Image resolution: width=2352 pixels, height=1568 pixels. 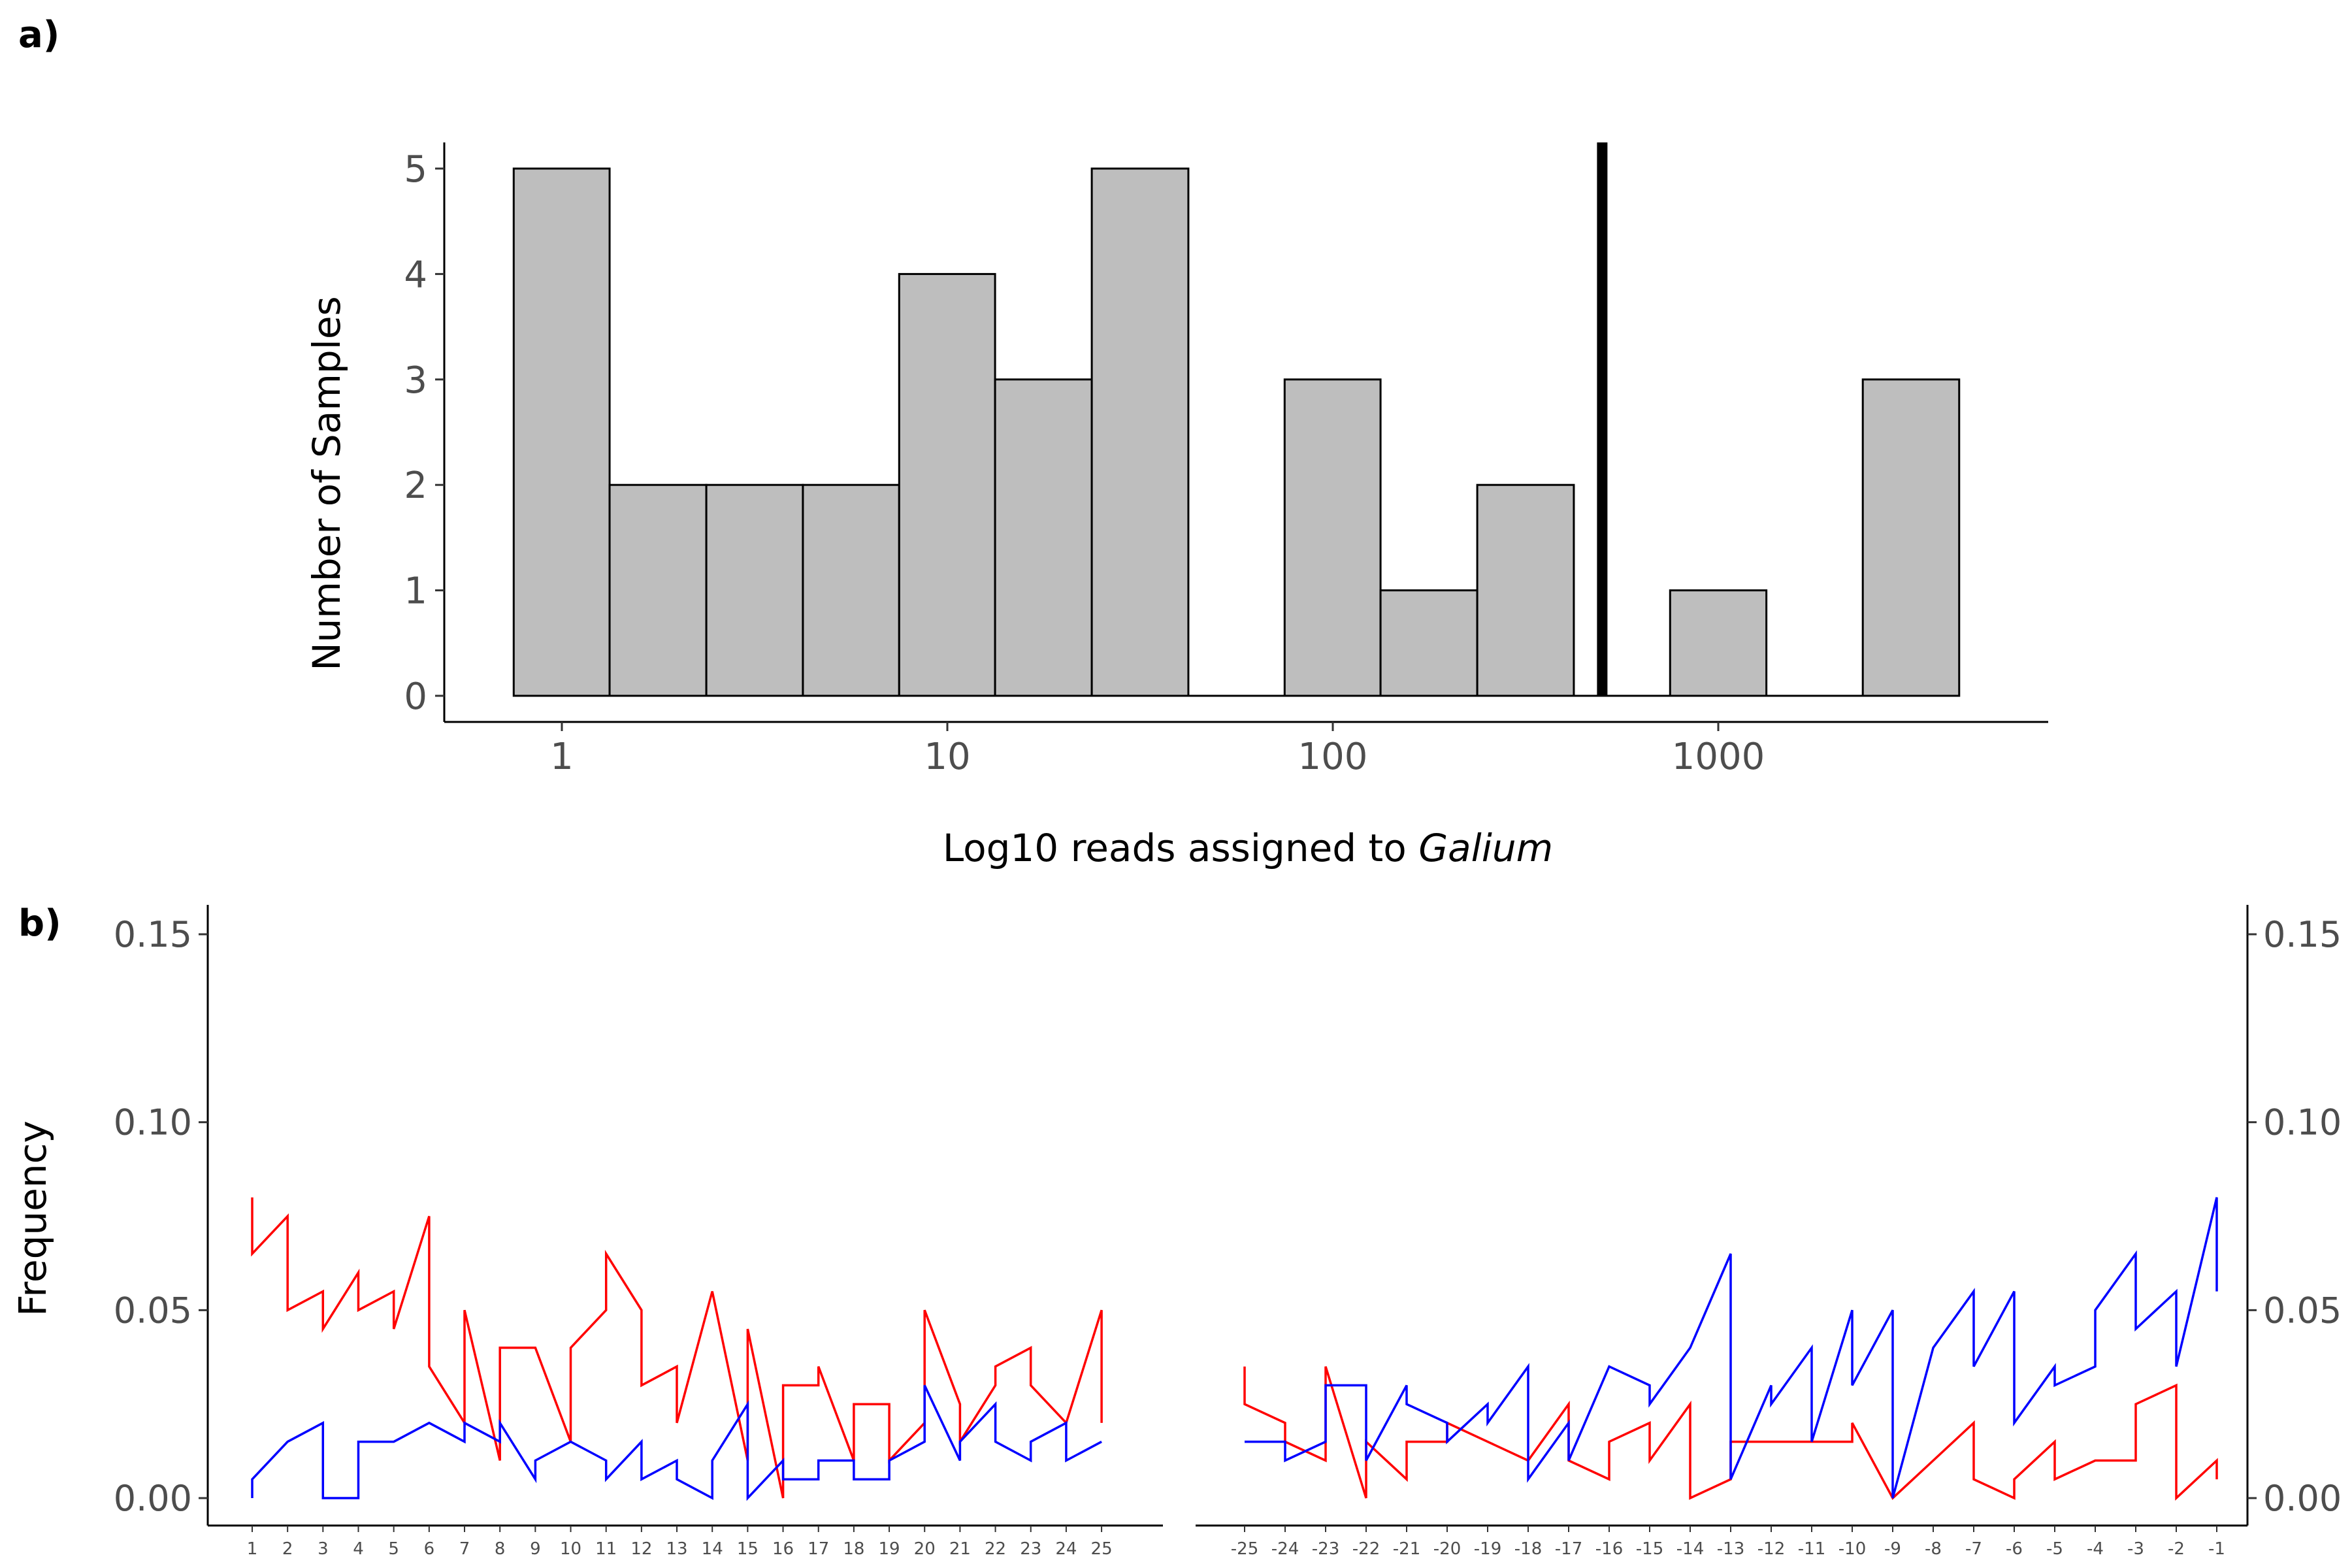 What do you see at coordinates (39, 923) in the screenshot?
I see `panel-b-label: b)` at bounding box center [39, 923].